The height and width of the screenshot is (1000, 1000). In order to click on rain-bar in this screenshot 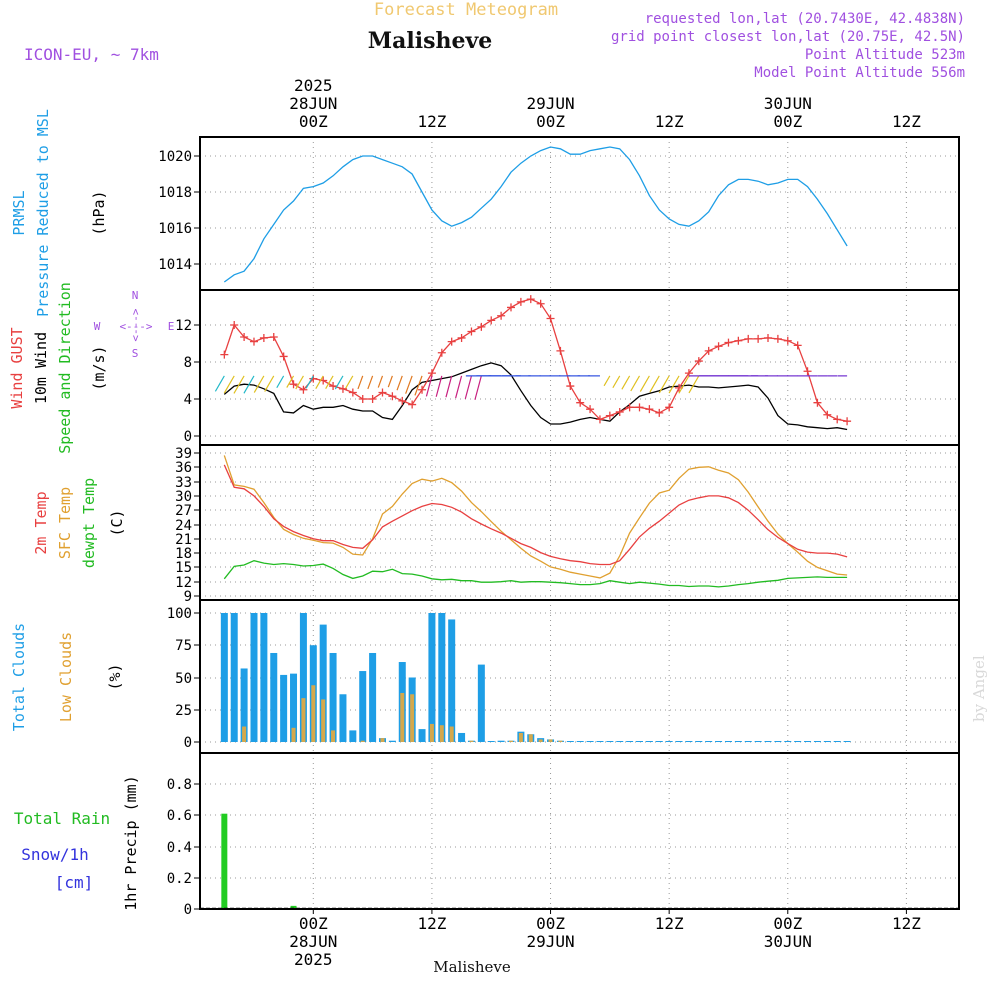, I will do `click(224, 861)`.